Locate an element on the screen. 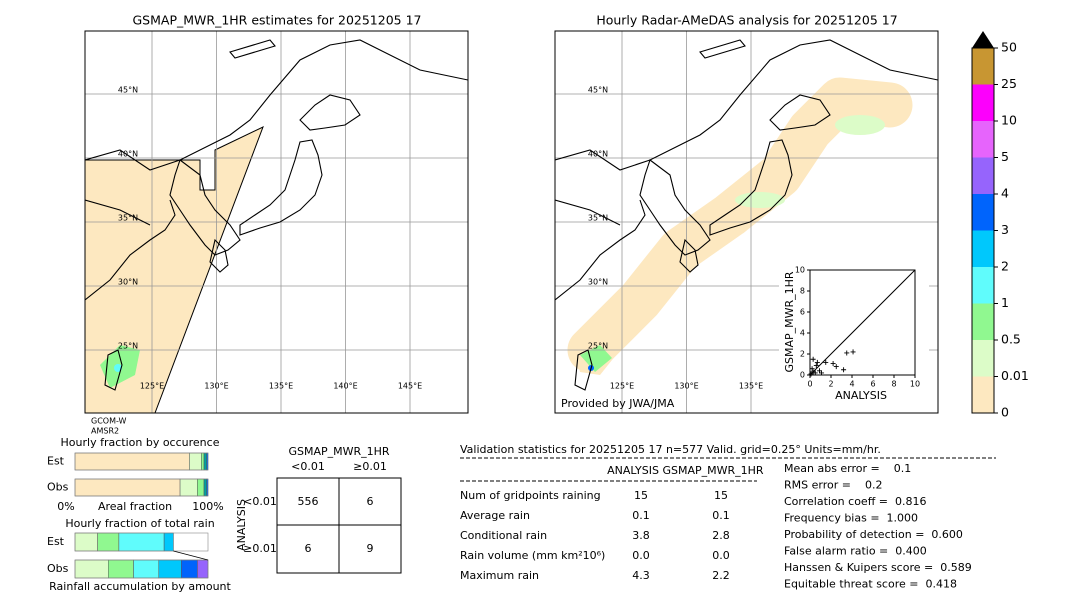  row-label: Est is located at coordinates (56, 541).